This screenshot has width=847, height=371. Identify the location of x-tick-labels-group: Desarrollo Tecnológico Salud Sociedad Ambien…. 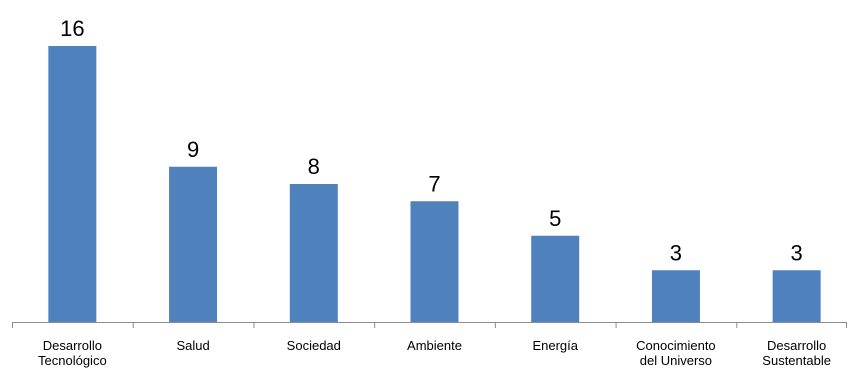
(434, 353).